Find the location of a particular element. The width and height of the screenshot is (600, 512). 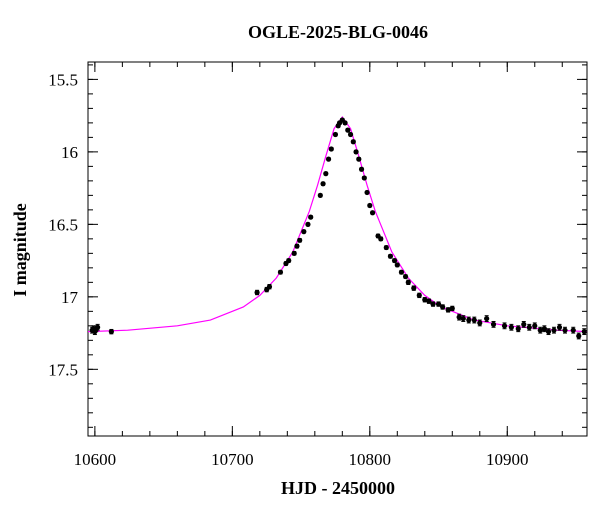

y-tick-label: 17.5 is located at coordinates (63, 369).